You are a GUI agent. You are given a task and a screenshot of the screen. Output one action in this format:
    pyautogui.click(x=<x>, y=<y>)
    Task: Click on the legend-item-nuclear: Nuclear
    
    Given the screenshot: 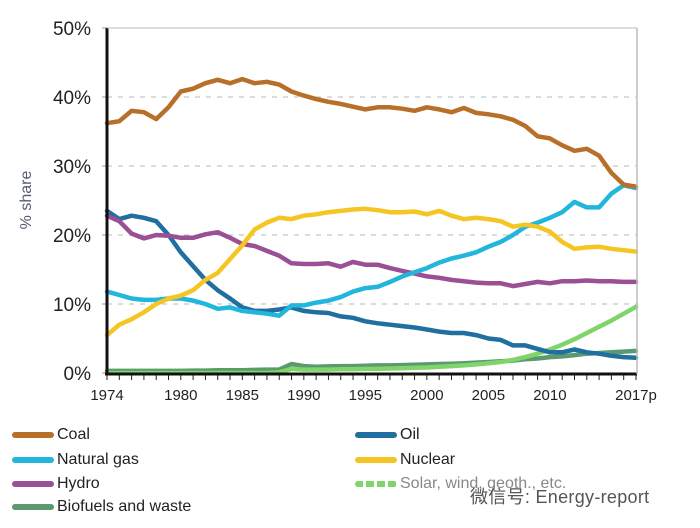 What is the action you would take?
    pyautogui.click(x=405, y=460)
    